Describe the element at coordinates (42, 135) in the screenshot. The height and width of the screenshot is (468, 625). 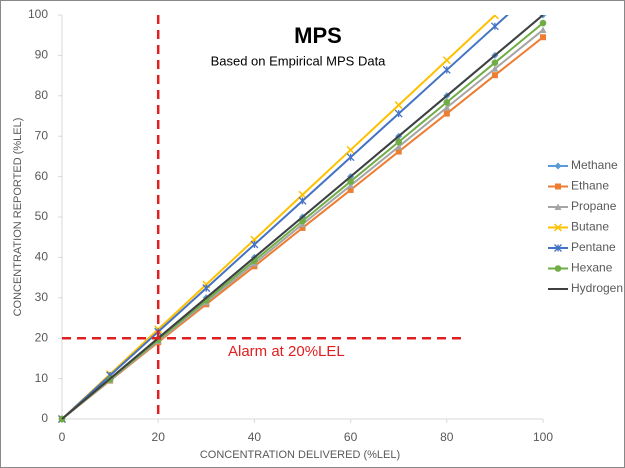
I see `y-tick-label: 70` at that location.